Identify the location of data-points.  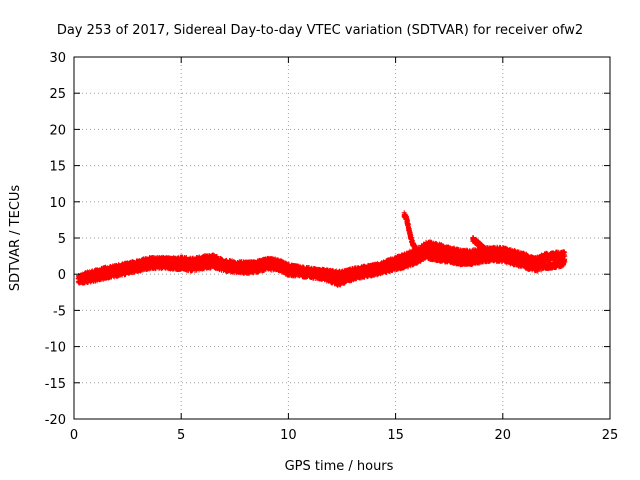
(321, 249).